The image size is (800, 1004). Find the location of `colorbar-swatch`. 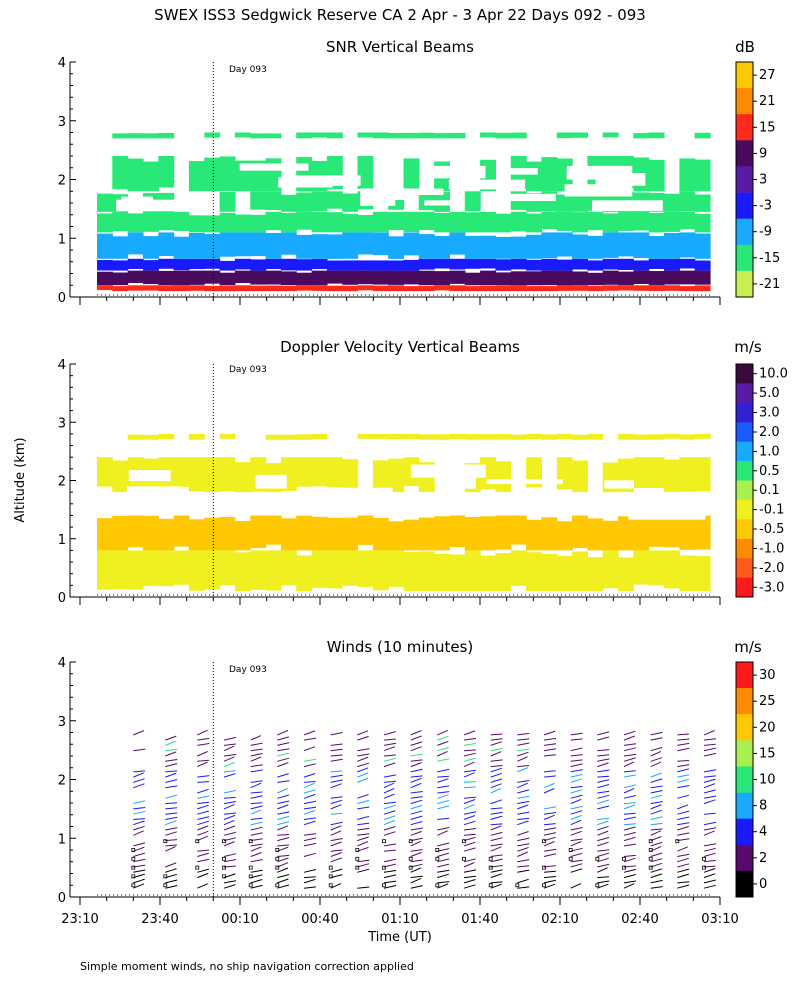

colorbar-swatch is located at coordinates (744, 509).